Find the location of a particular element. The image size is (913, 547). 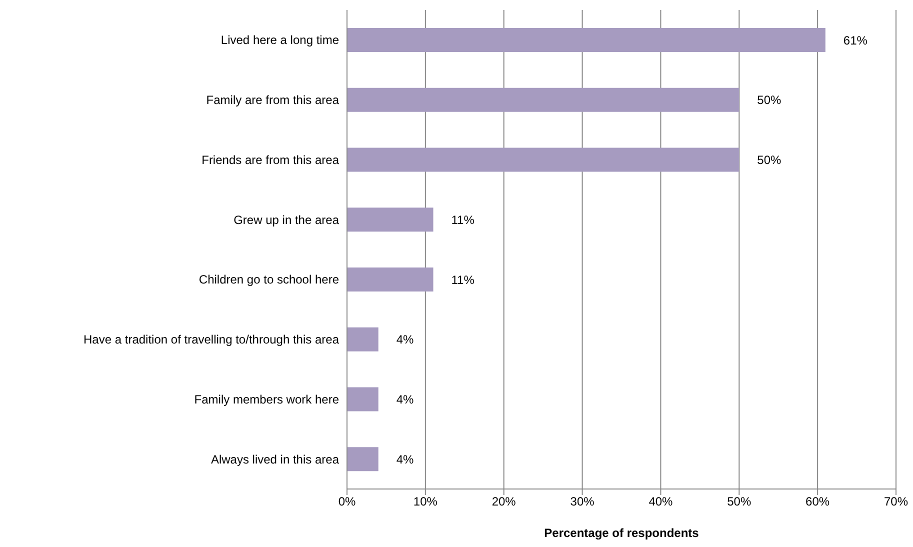

y-tick-label: Have a tradition of travelling to/through this area is located at coordinates (212, 339).